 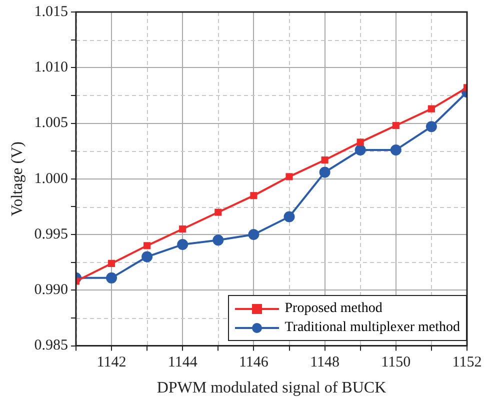 What do you see at coordinates (51, 234) in the screenshot?
I see `y-tick-label: 0.995` at bounding box center [51, 234].